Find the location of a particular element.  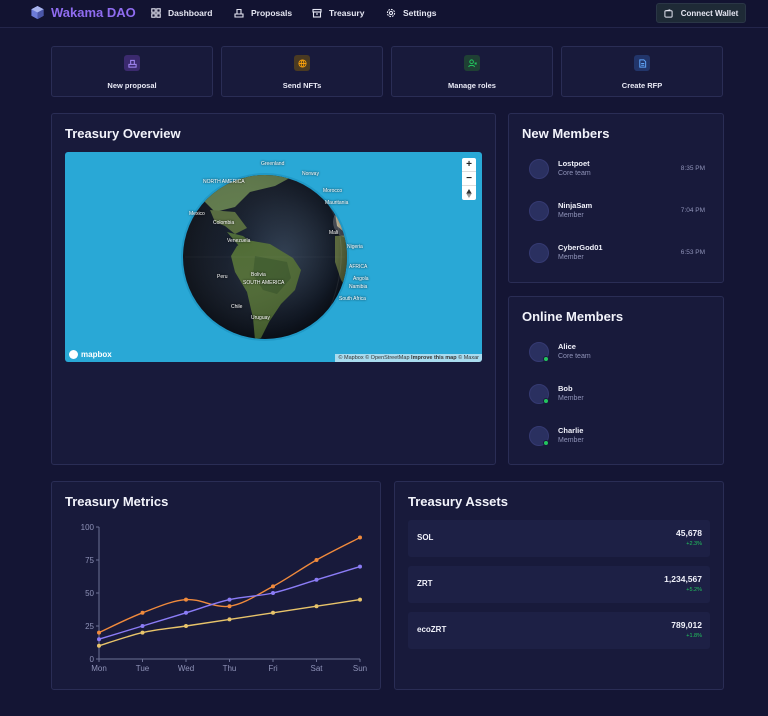

action-new-proposal: New proposal is located at coordinates (132, 71).